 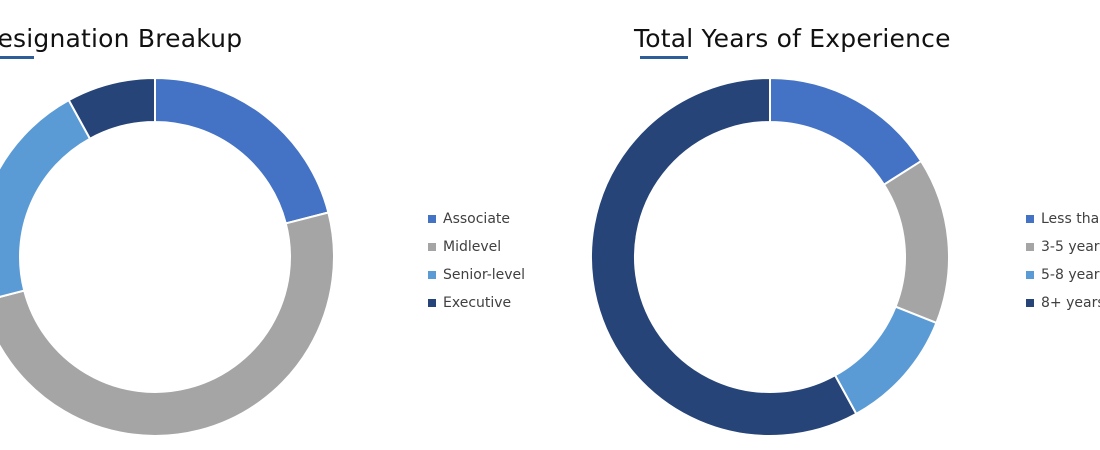 What do you see at coordinates (1070, 275) in the screenshot?
I see `legend-label: 5-8 years` at bounding box center [1070, 275].